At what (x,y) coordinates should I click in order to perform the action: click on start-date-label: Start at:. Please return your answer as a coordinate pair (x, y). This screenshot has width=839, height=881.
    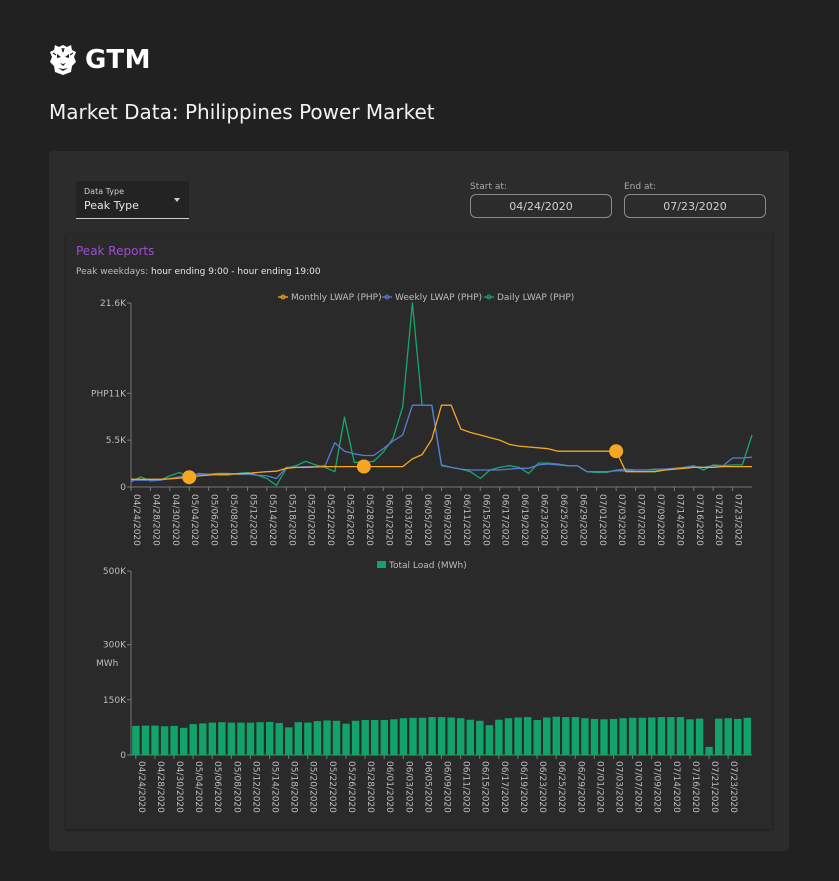
    Looking at the image, I should click on (488, 187).